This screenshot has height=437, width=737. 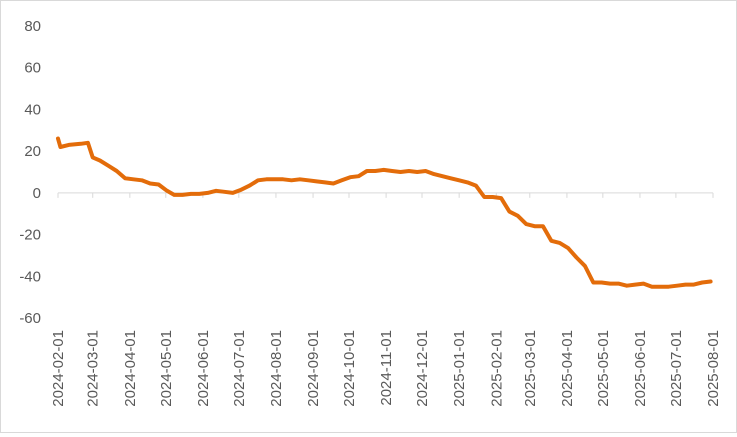 What do you see at coordinates (30, 235) in the screenshot?
I see `y-tick-label: -20` at bounding box center [30, 235].